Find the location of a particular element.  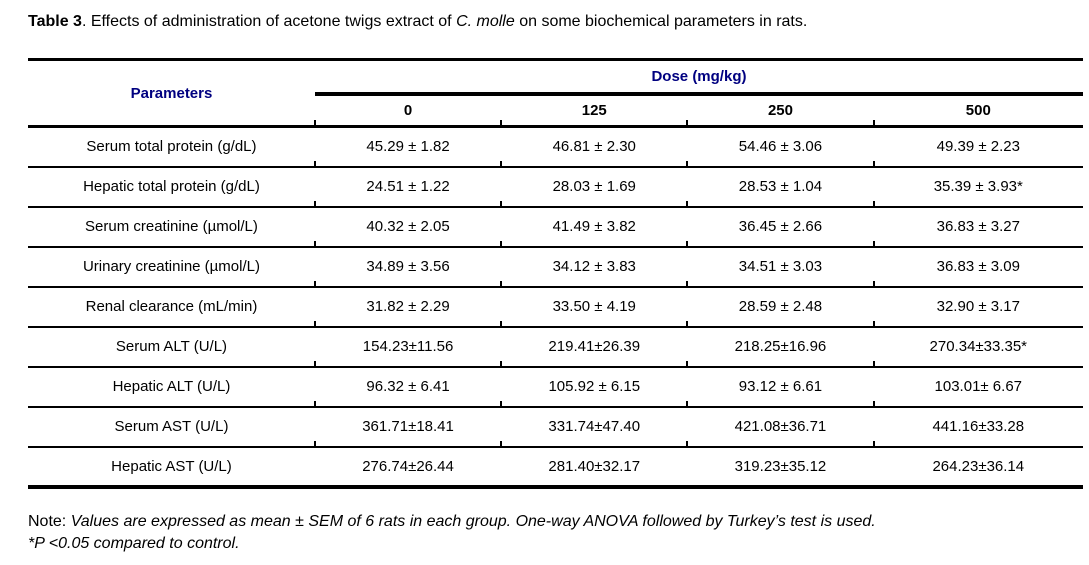

cell-value: 96.32 ± 6.41 is located at coordinates (407, 387).